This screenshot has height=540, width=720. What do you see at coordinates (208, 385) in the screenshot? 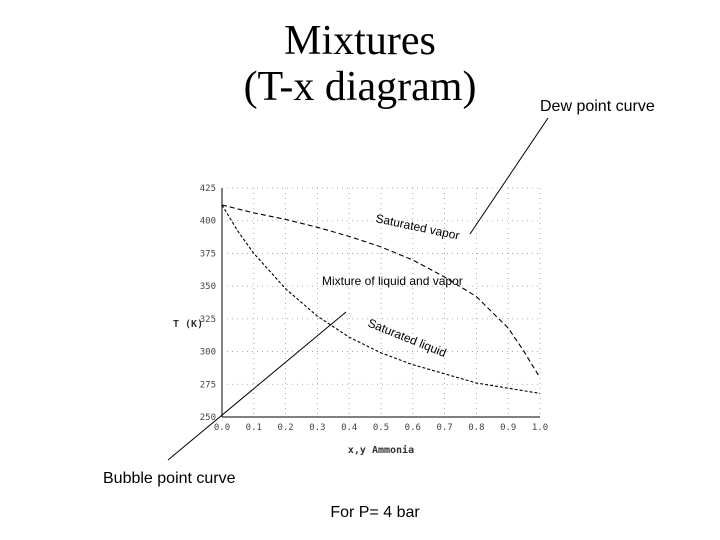
I see `y-tick-label: 275` at bounding box center [208, 385].